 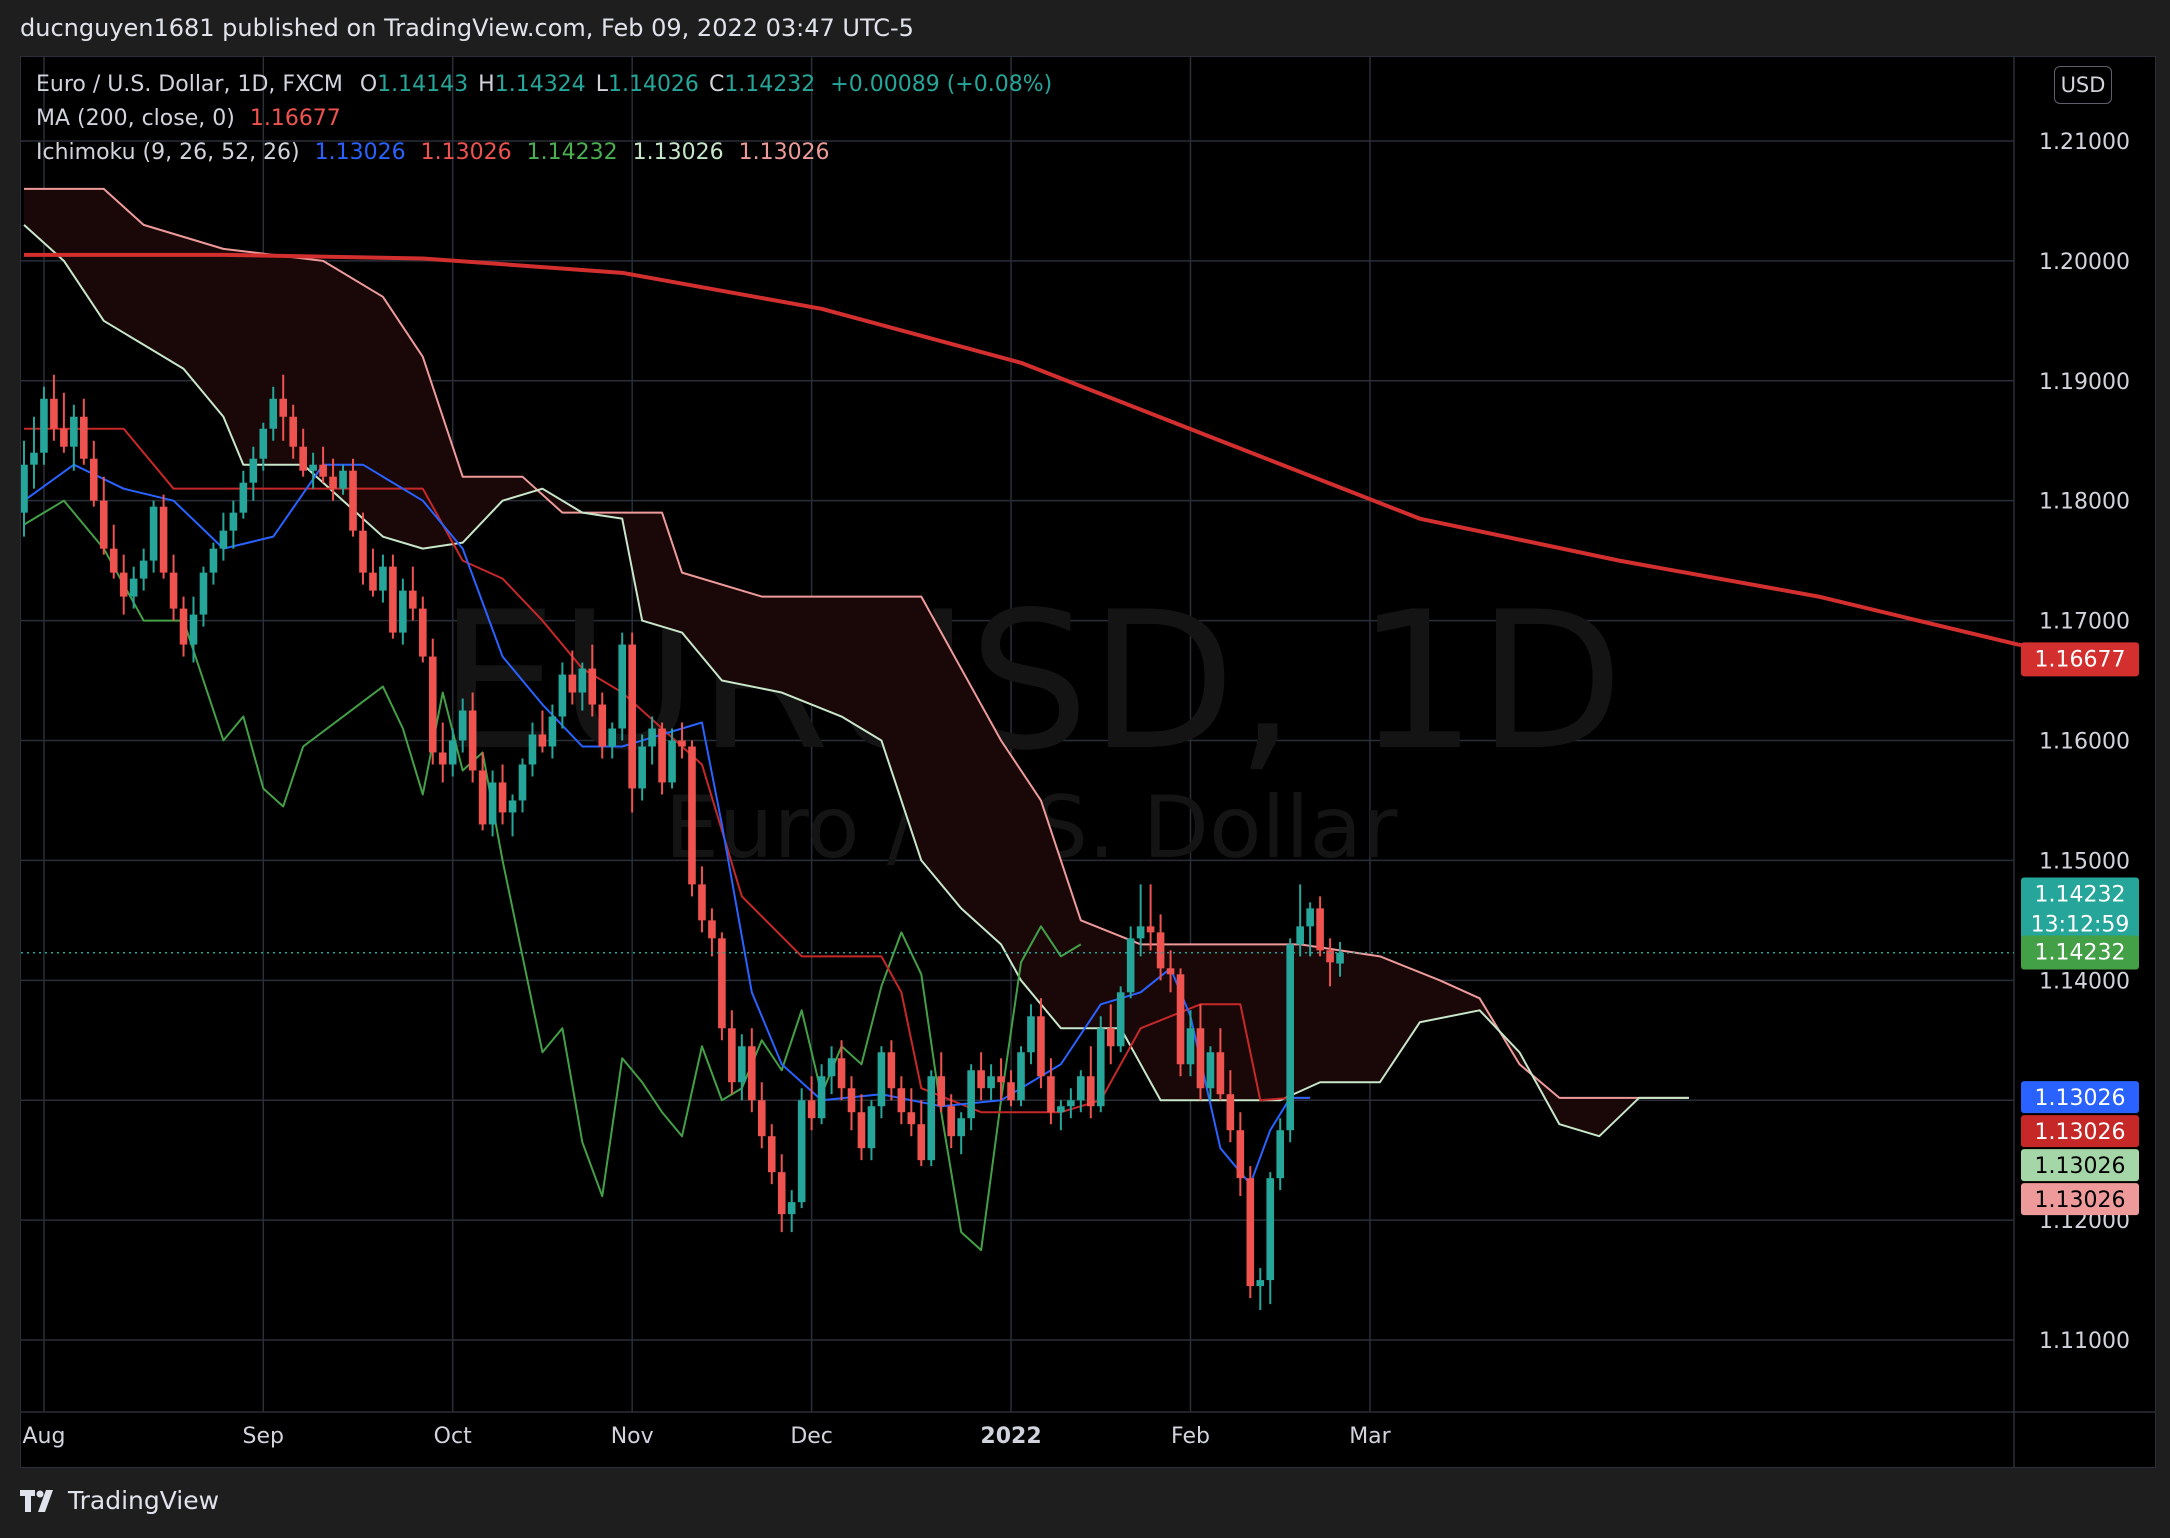 I want to click on legend-ohlc: O1.14143 H1.14324 L1.14026 C1.14232, so click(x=582, y=84).